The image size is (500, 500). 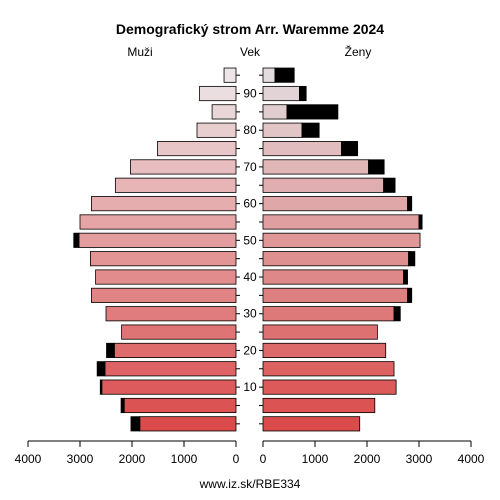 What do you see at coordinates (250, 314) in the screenshot?
I see `age-tick-label: 30` at bounding box center [250, 314].